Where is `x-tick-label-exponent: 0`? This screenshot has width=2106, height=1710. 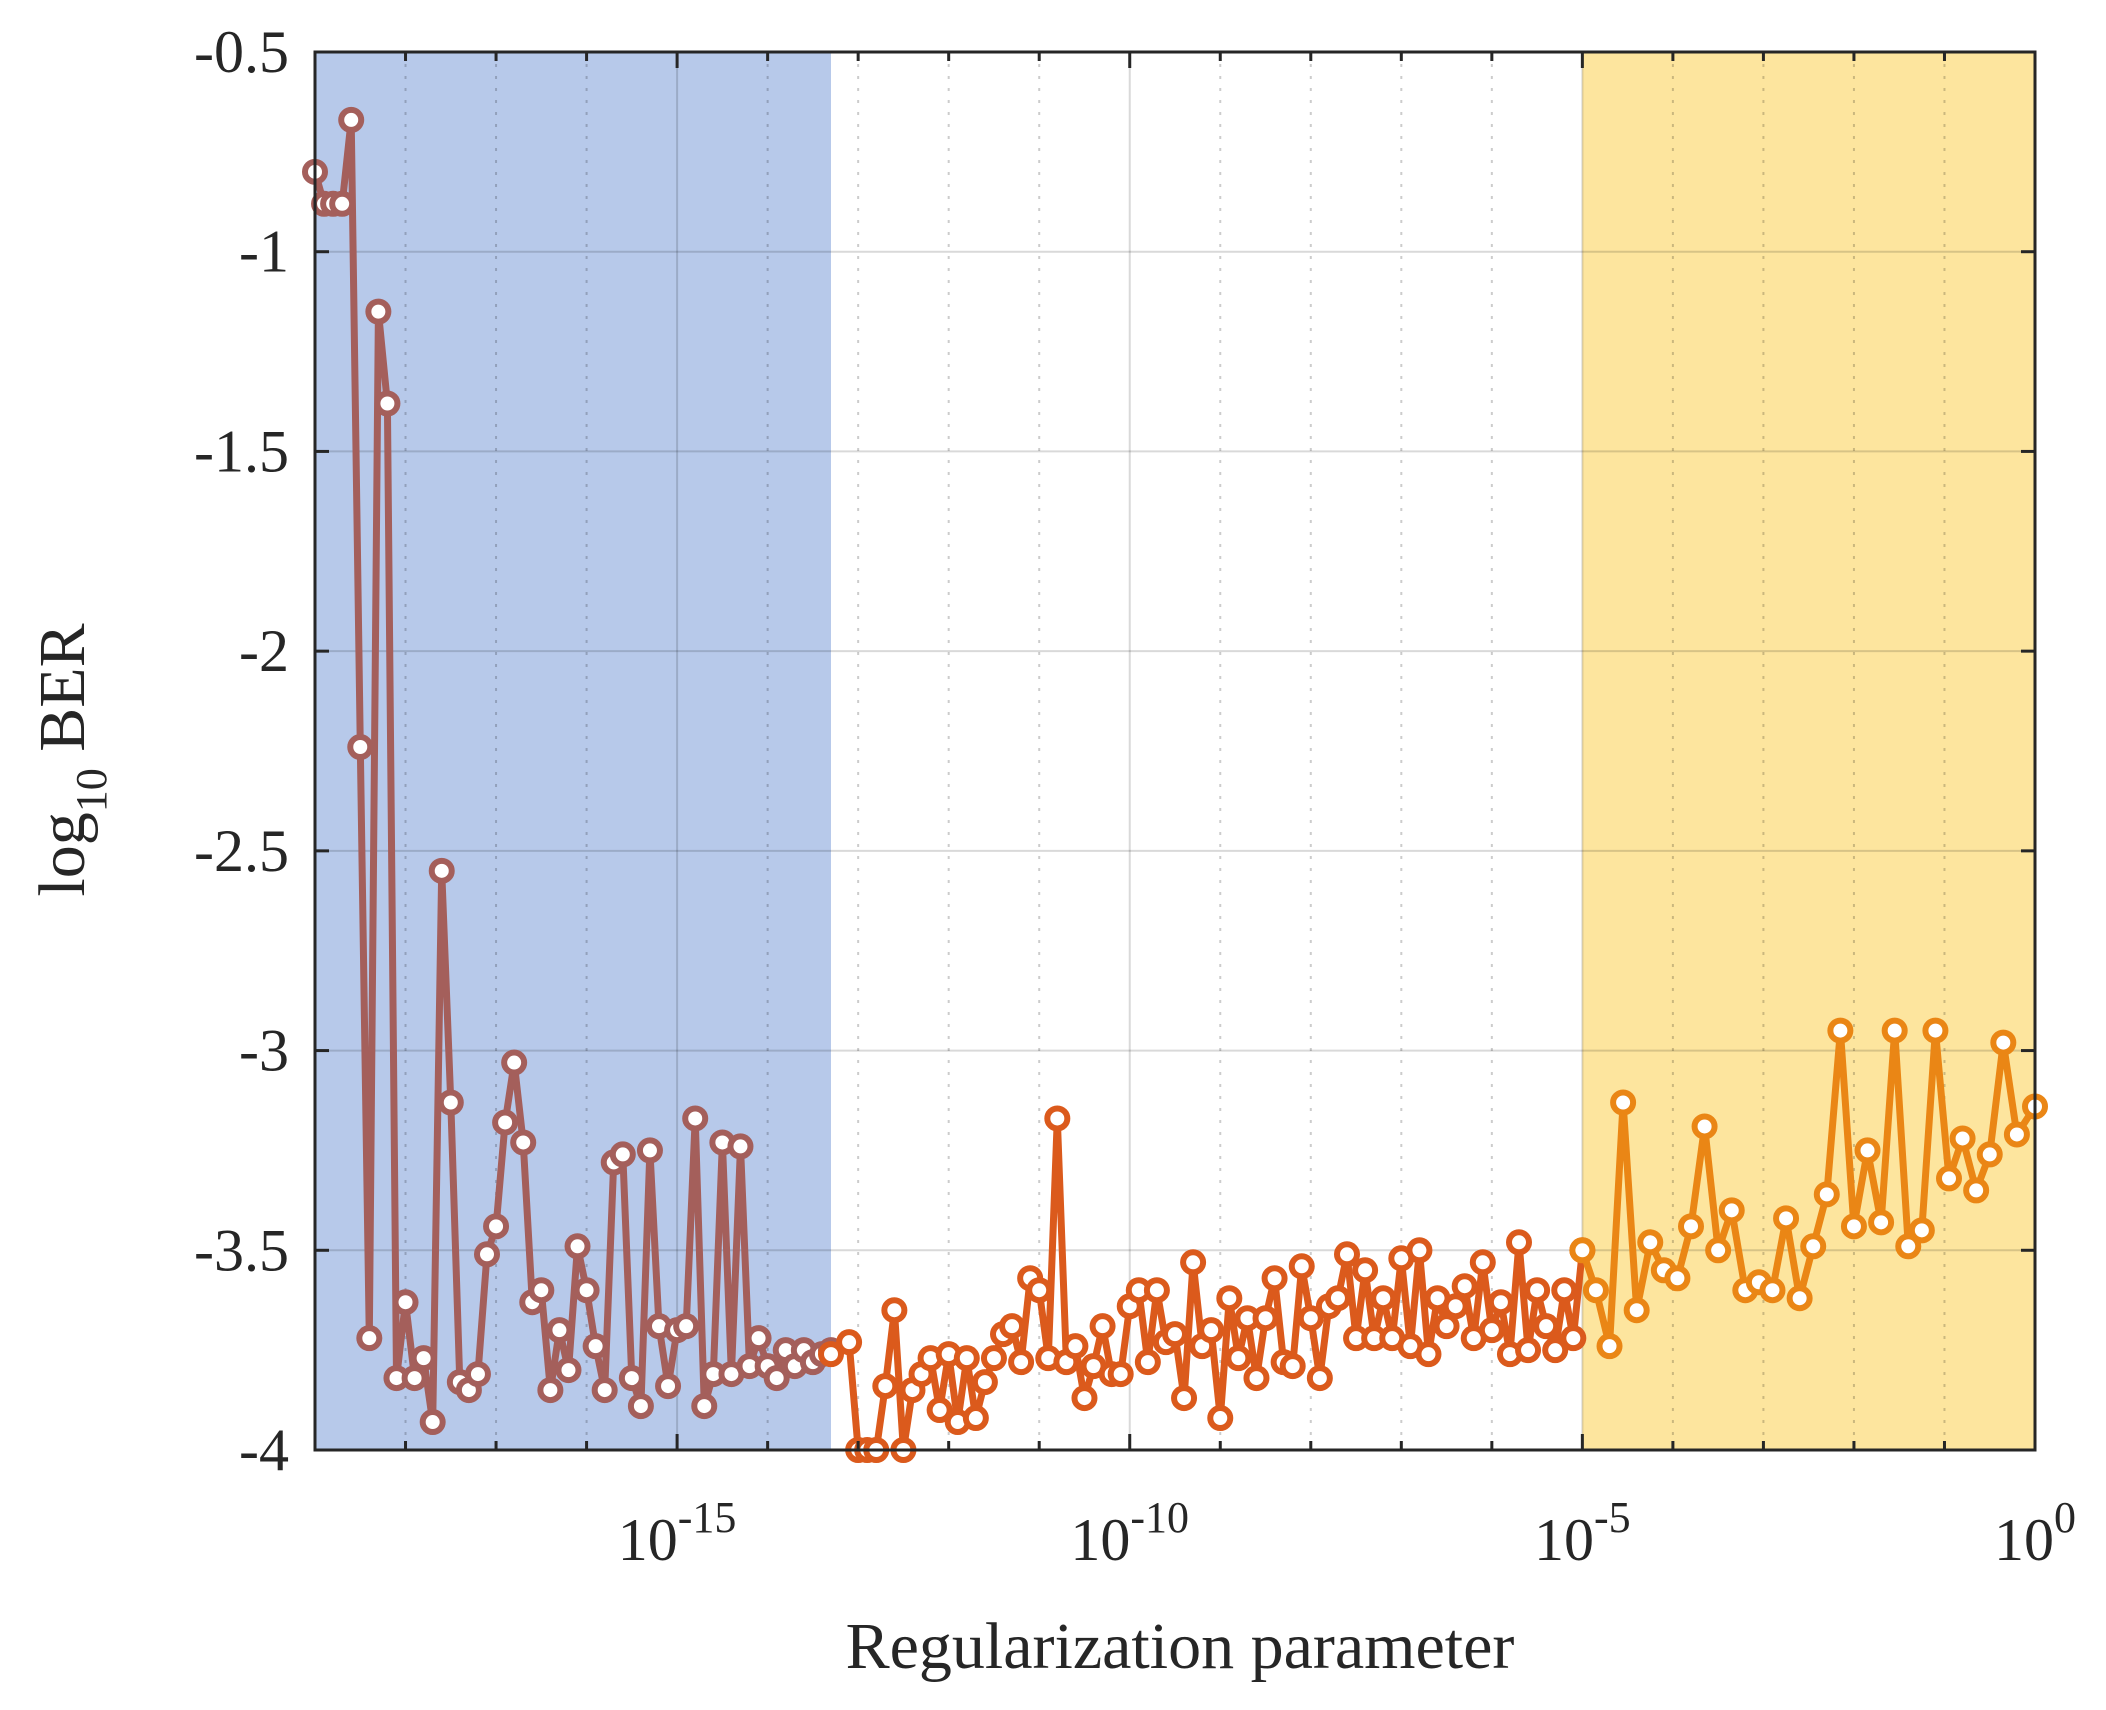 x-tick-label-exponent: 0 is located at coordinates (2065, 1517).